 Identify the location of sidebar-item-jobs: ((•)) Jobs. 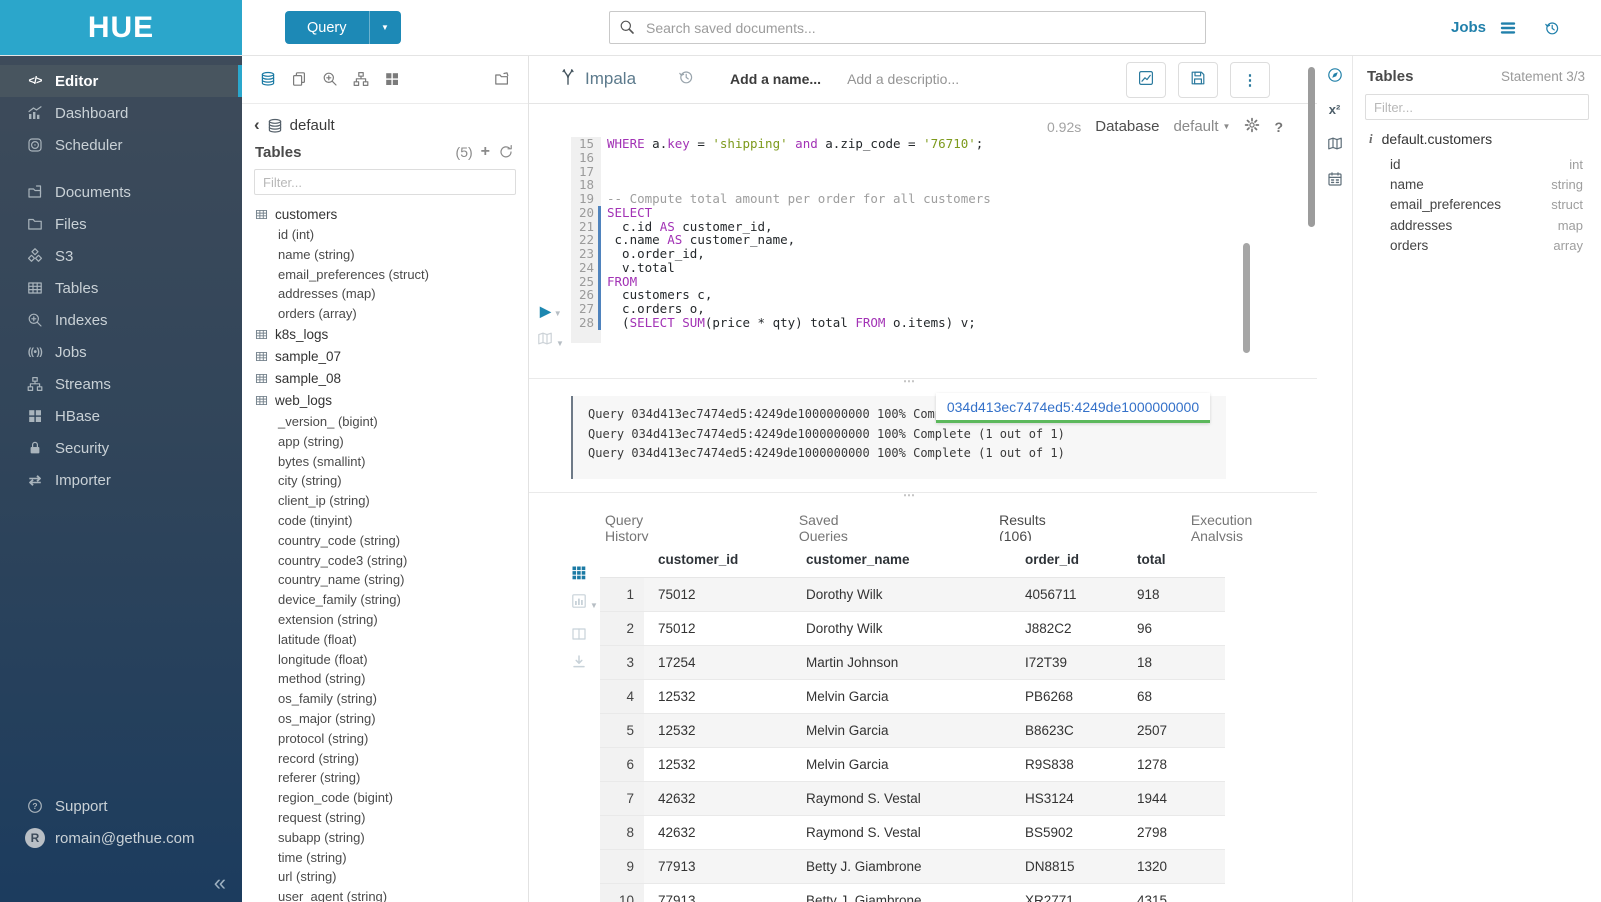
(121, 352).